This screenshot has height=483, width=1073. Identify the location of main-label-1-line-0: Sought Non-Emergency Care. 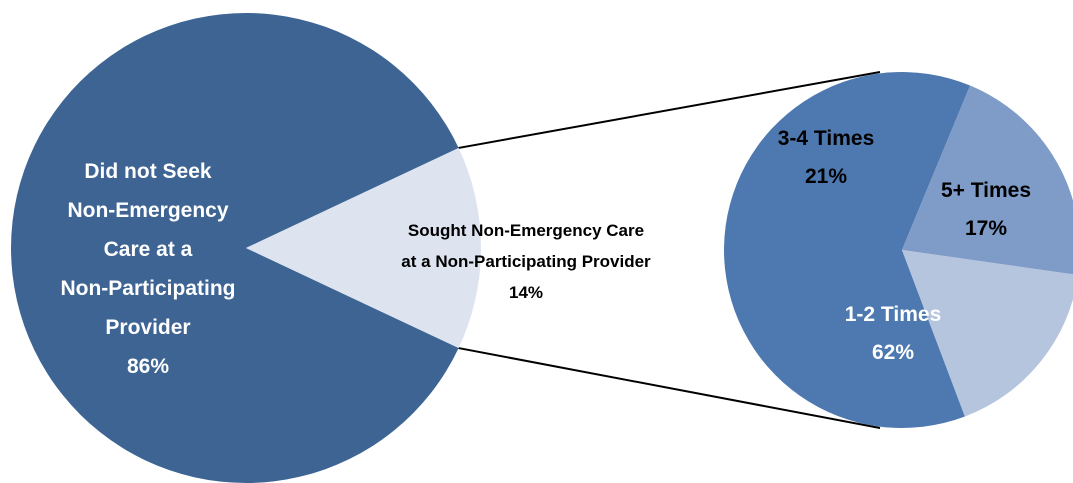
(526, 230).